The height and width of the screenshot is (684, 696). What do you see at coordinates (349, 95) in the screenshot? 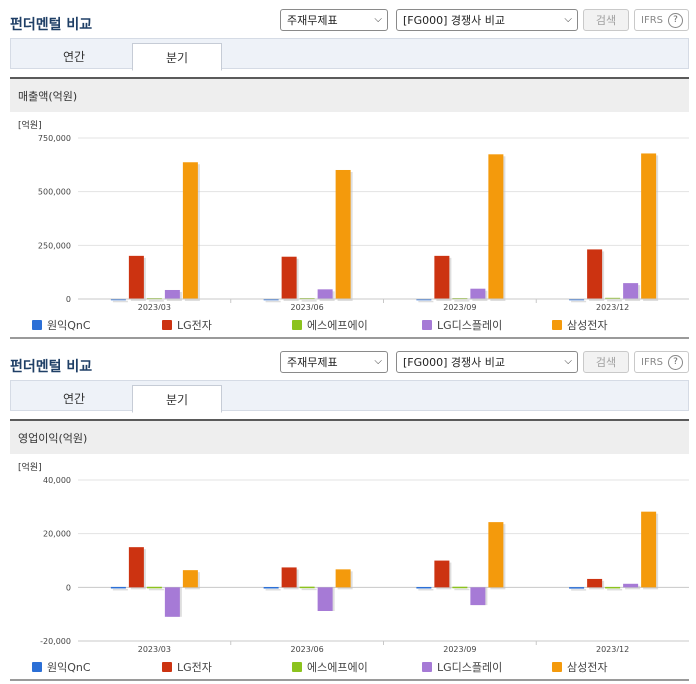
I see `chart-title: 매출액(억원)` at bounding box center [349, 95].